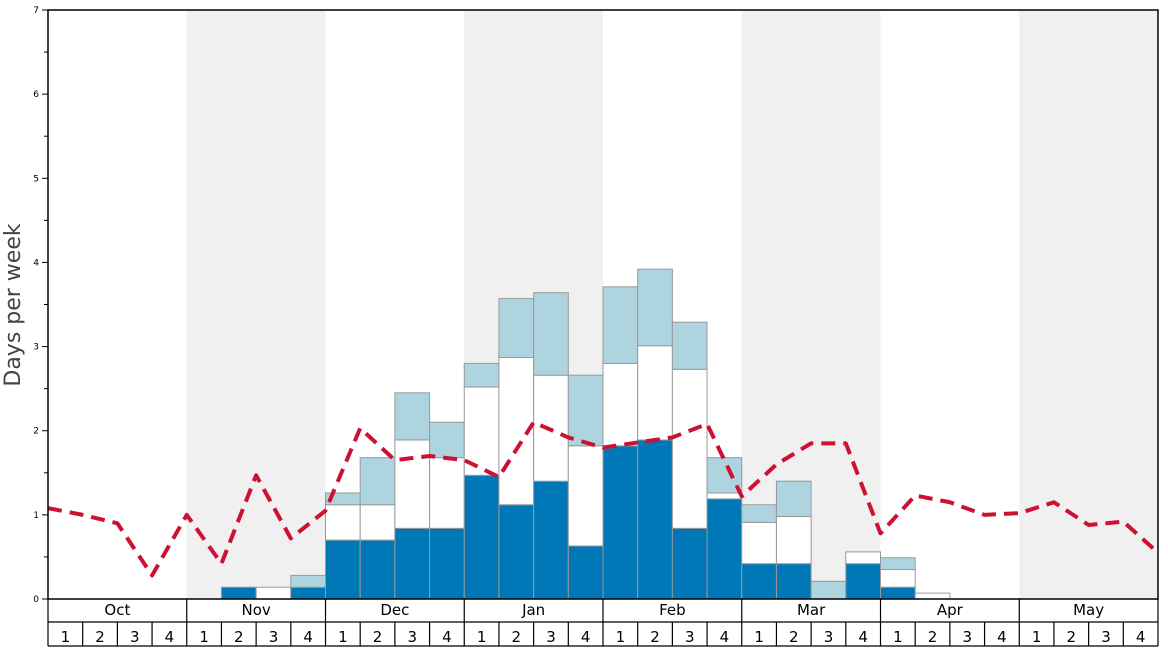 Image resolution: width=1168 pixels, height=648 pixels. What do you see at coordinates (66, 637) in the screenshot?
I see `week-label-oct-1: 1` at bounding box center [66, 637].